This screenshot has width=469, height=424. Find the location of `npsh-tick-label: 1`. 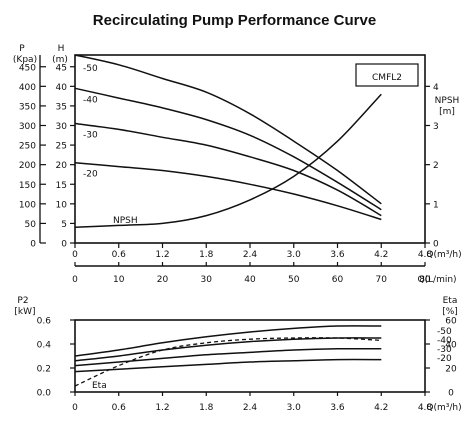

npsh-tick-label: 1 is located at coordinates (436, 205).